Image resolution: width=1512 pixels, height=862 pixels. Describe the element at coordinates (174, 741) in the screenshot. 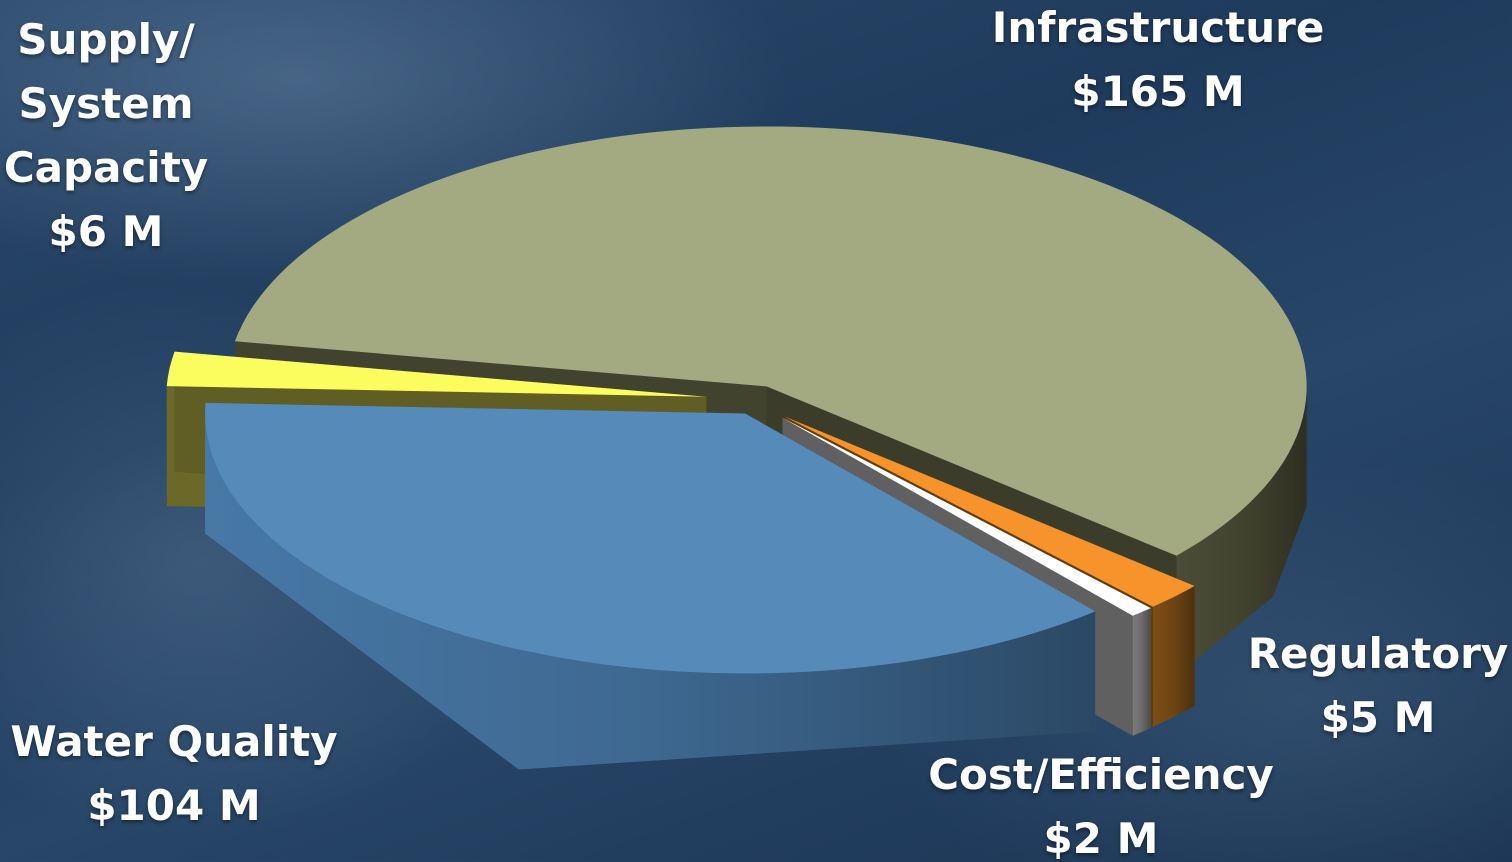

I see `label-water-quality-name: Water Quality` at that location.